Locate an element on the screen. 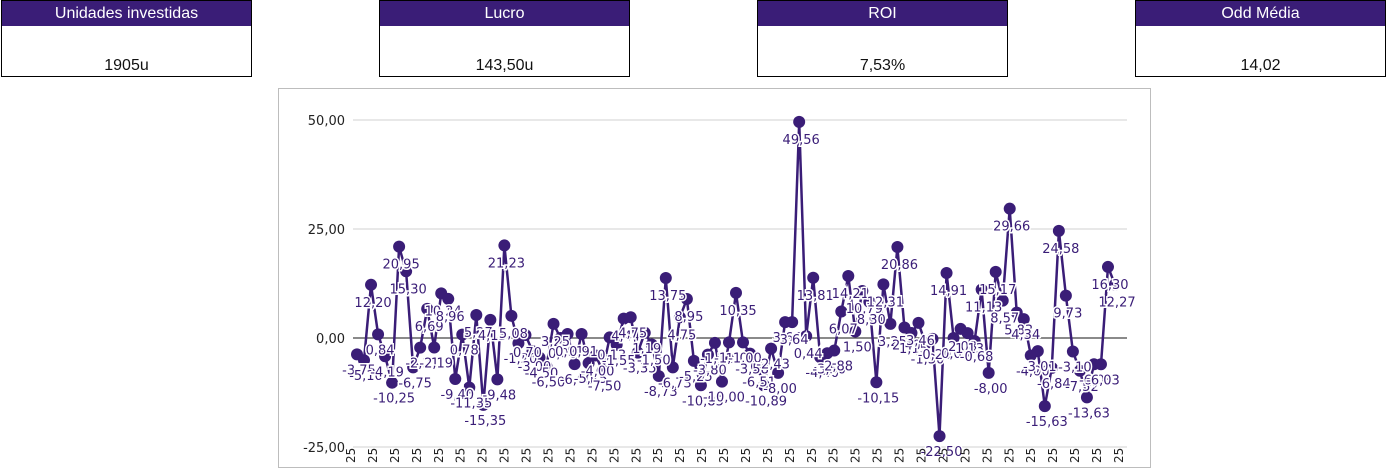 This screenshot has height=472, width=1388. data-label: 0,00 is located at coordinates (562, 354).